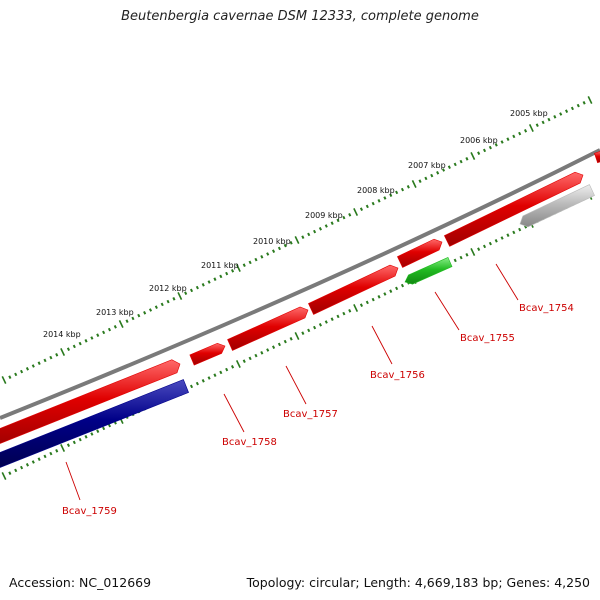  Describe the element at coordinates (268, 328) in the screenshot. I see `gene-g1757` at that location.